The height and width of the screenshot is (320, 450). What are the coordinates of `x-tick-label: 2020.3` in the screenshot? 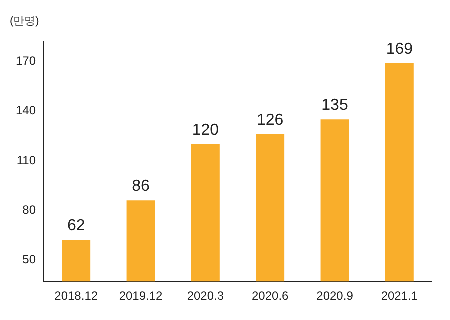 It's located at (205, 296).